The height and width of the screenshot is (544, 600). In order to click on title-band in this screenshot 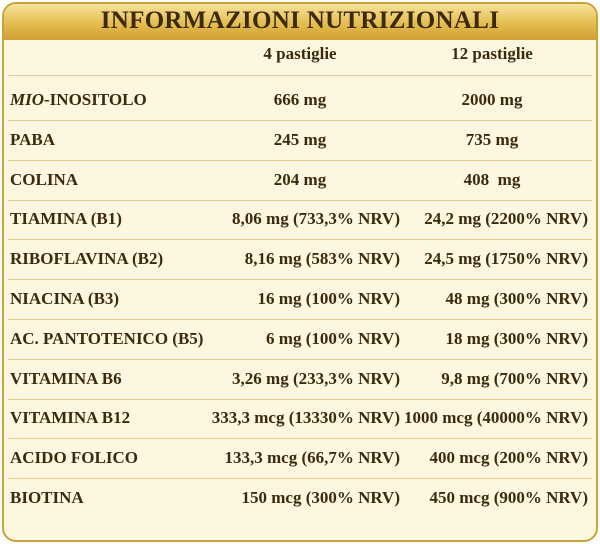, I will do `click(300, 22)`.